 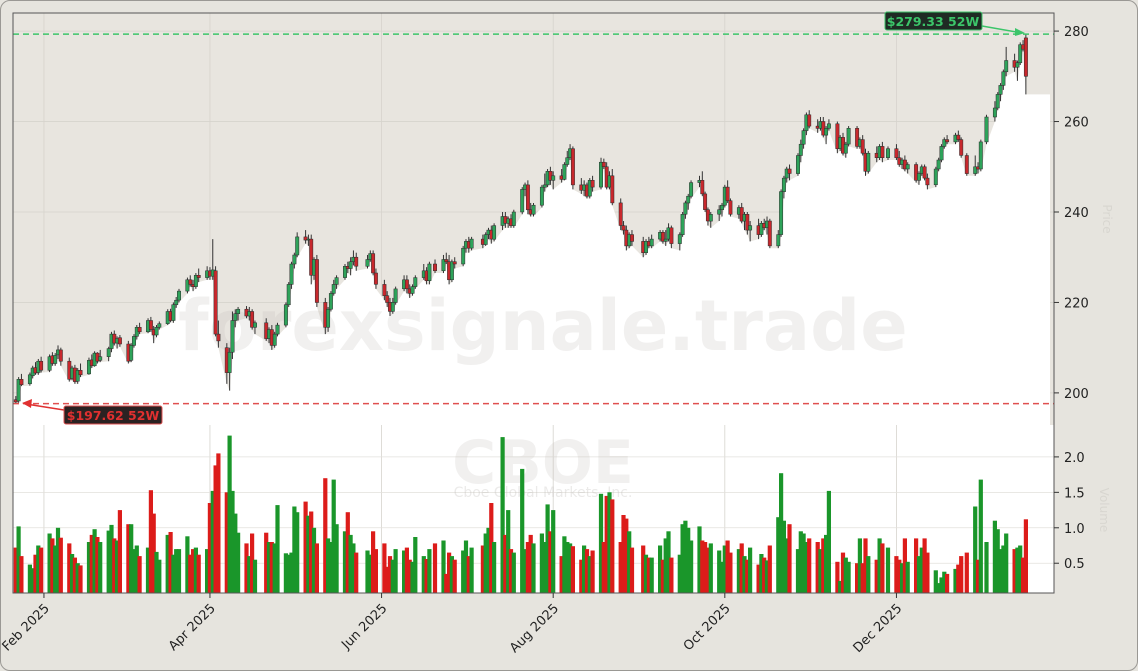 What do you see at coordinates (1074, 564) in the screenshot?
I see `volume-tick-label: 0.5` at bounding box center [1074, 564].